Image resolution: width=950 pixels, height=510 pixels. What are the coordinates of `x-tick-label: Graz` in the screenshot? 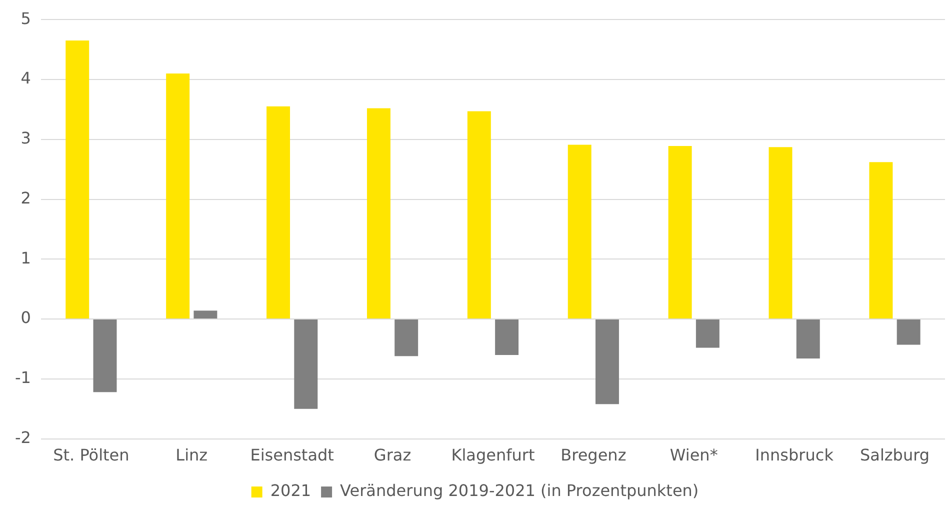 It's located at (393, 455).